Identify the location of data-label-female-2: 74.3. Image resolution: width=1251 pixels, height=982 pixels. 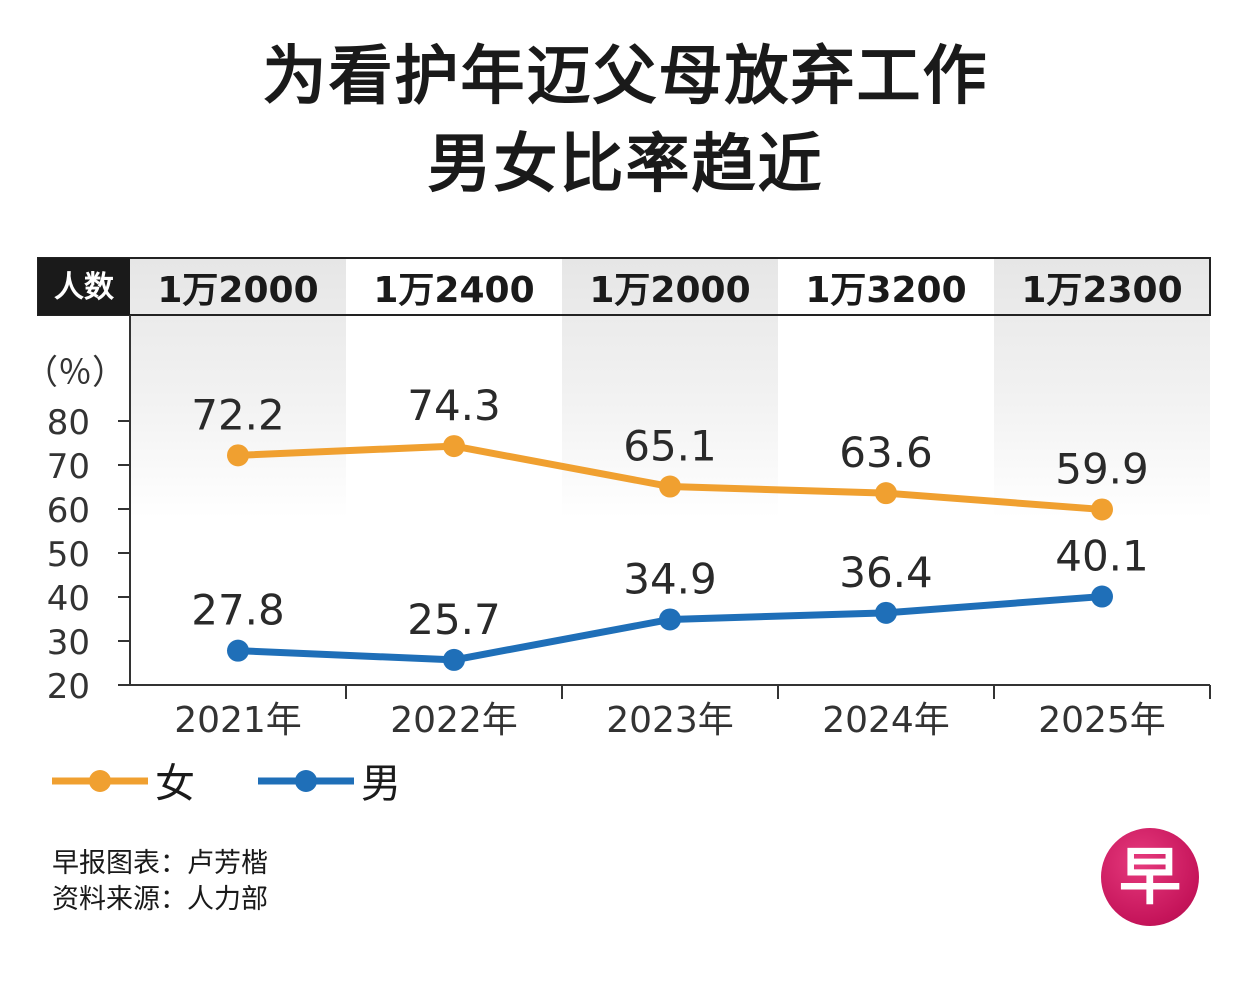
(454, 405).